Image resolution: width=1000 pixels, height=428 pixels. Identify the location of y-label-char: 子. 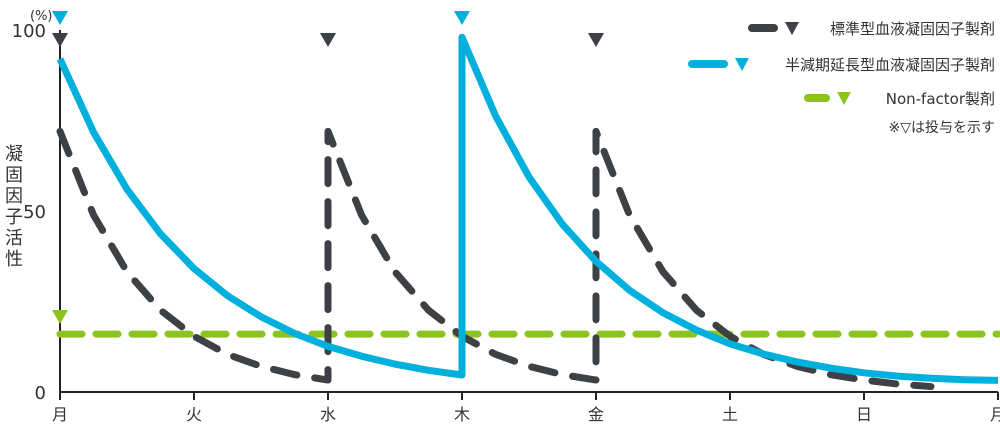
(14, 217).